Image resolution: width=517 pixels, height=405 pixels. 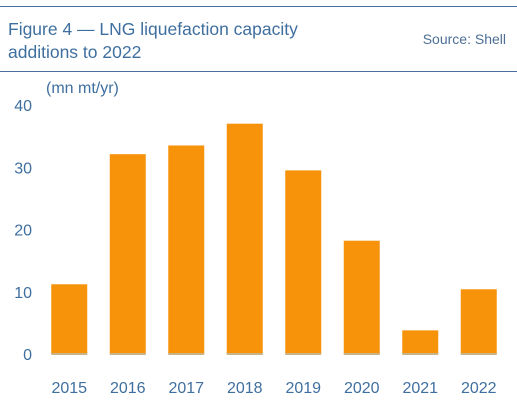 I want to click on x-tick-label-2018: 2018, so click(x=245, y=388).